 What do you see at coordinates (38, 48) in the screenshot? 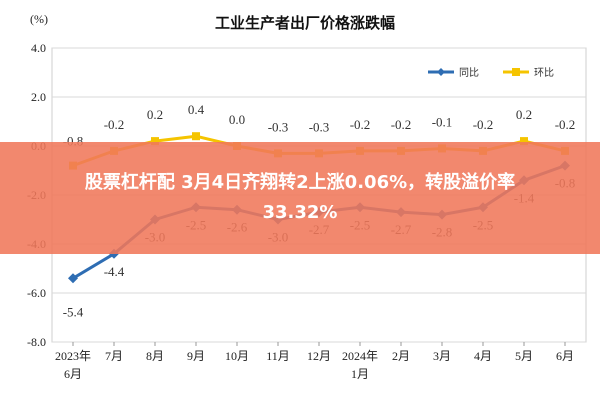
I see `y-tick-label: 4.0` at bounding box center [38, 48].